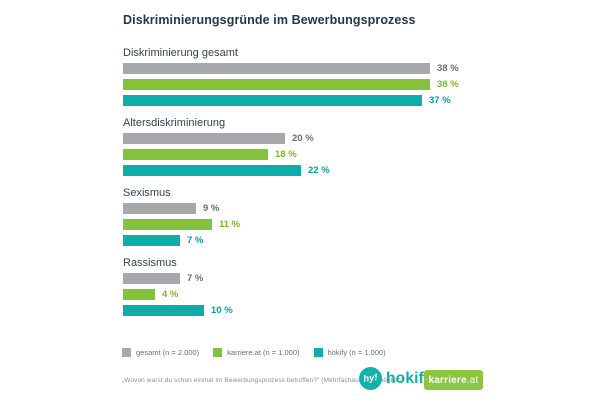  Describe the element at coordinates (333, 154) in the screenshot. I see `bar-row: 18 %` at that location.